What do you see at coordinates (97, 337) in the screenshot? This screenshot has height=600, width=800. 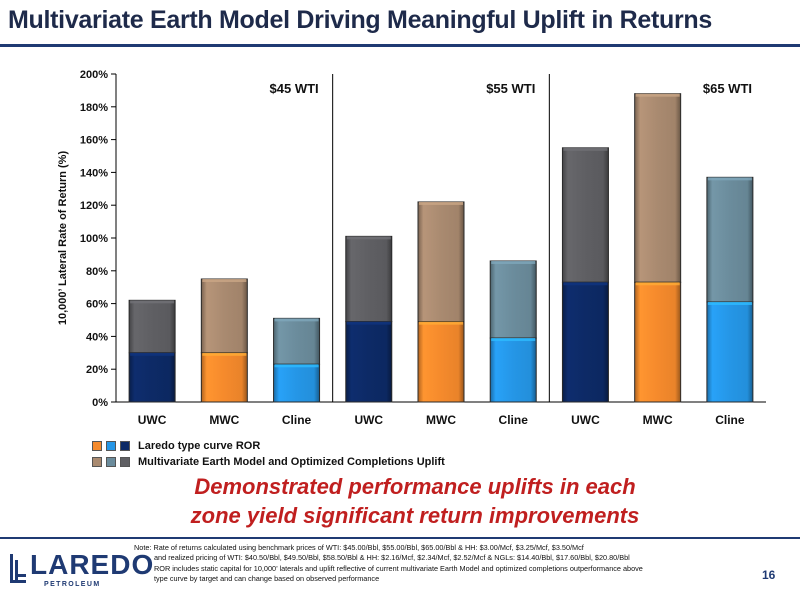 I see `y-tick-label: 40%` at bounding box center [97, 337].